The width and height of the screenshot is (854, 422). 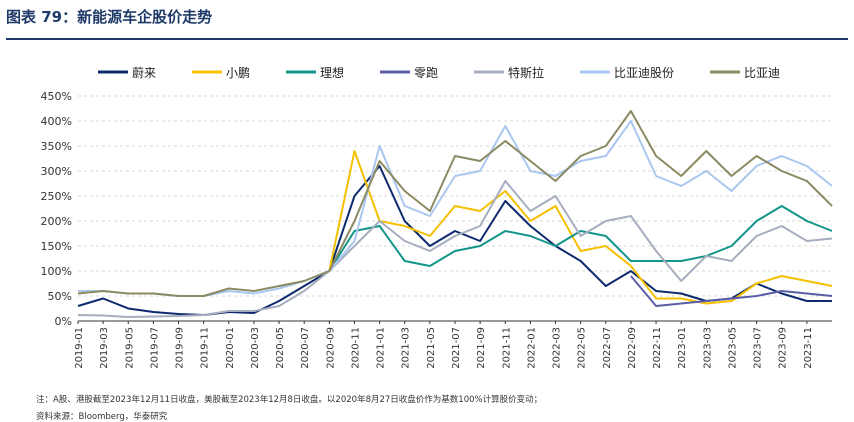 What do you see at coordinates (758, 348) in the screenshot?
I see `x-tick-label: 2023-07` at bounding box center [758, 348].